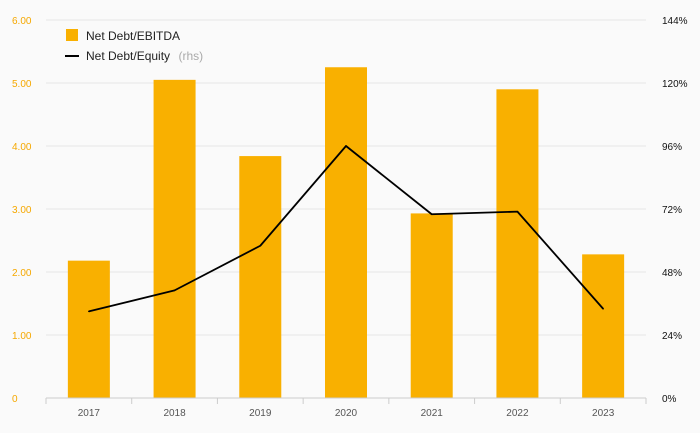  What do you see at coordinates (22, 336) in the screenshot?
I see `y-left-tick-label: 1.00` at bounding box center [22, 336].